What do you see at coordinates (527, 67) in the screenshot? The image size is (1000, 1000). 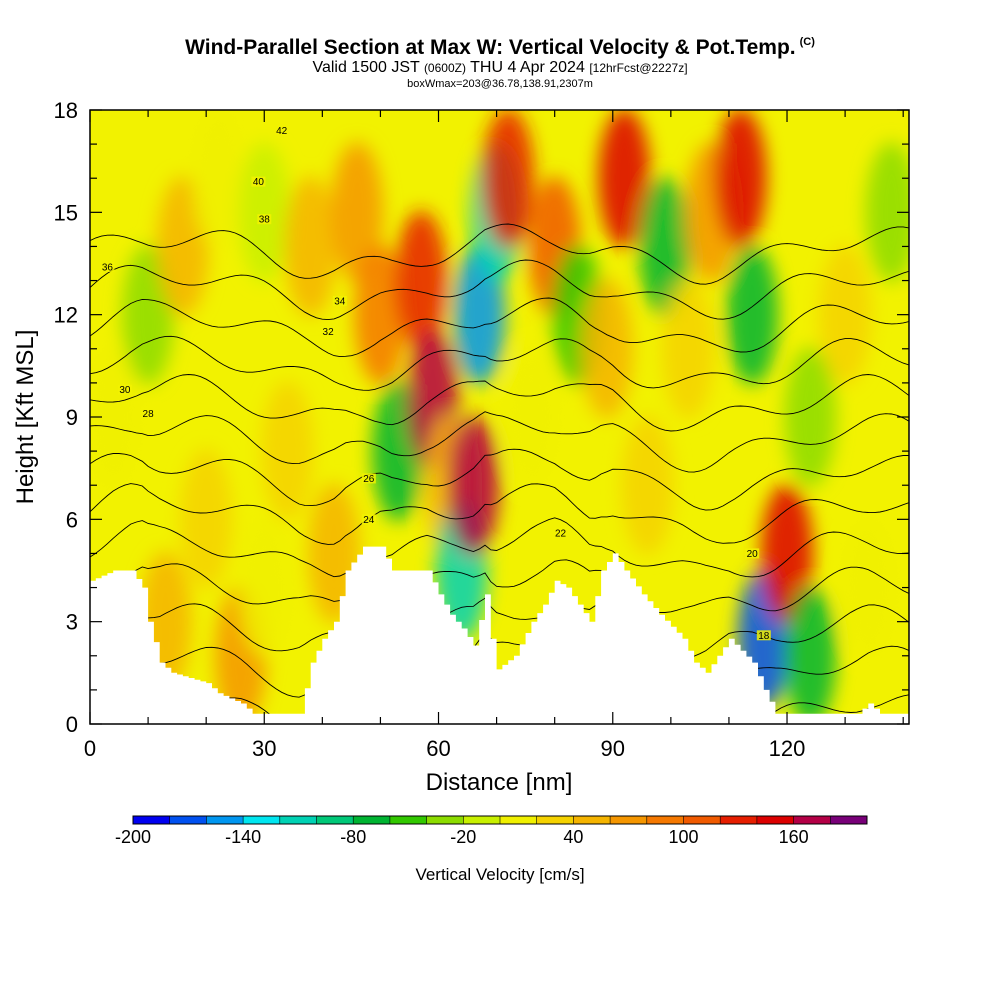 I see `valid-date: THU 4 Apr 2024` at bounding box center [527, 67].